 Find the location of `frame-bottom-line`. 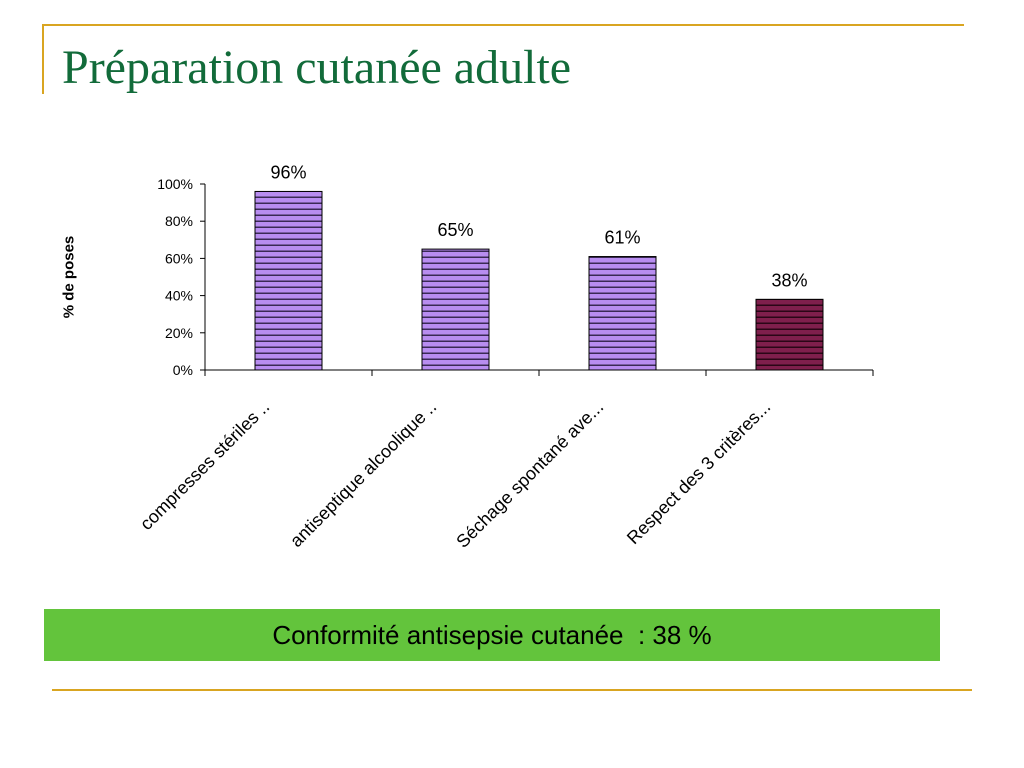

frame-bottom-line is located at coordinates (512, 690).